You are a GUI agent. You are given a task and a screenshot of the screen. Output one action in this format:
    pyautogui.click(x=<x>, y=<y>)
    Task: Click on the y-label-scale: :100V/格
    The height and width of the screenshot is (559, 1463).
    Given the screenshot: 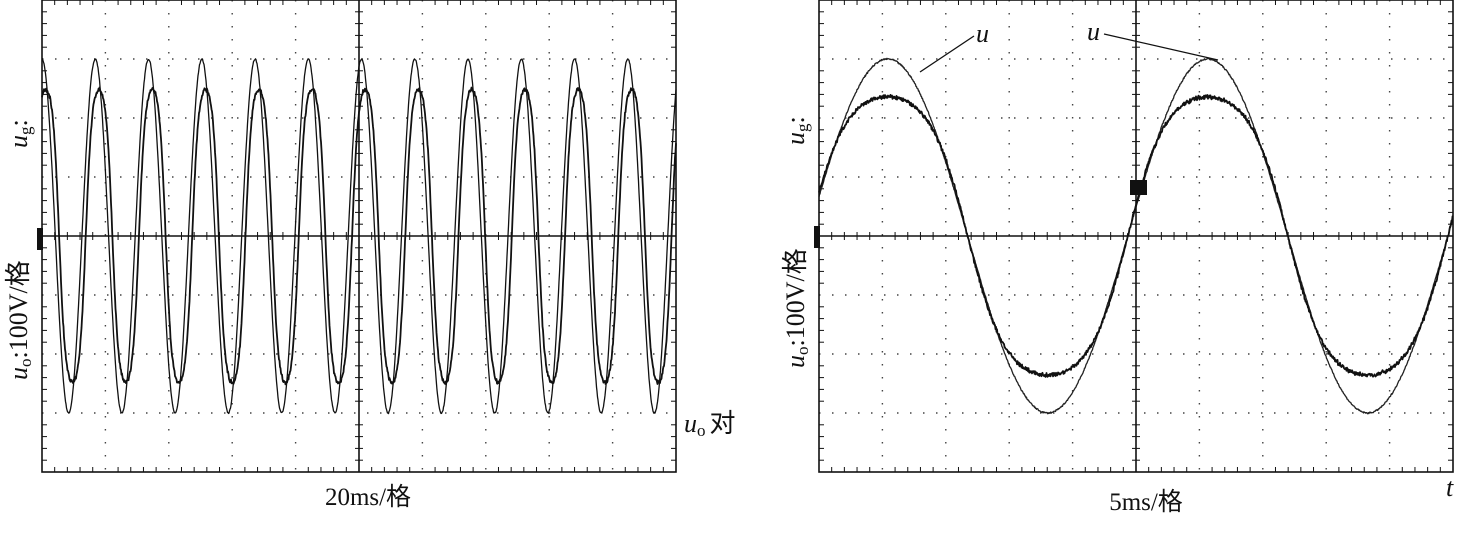 What is the action you would take?
    pyautogui.click(x=18, y=309)
    